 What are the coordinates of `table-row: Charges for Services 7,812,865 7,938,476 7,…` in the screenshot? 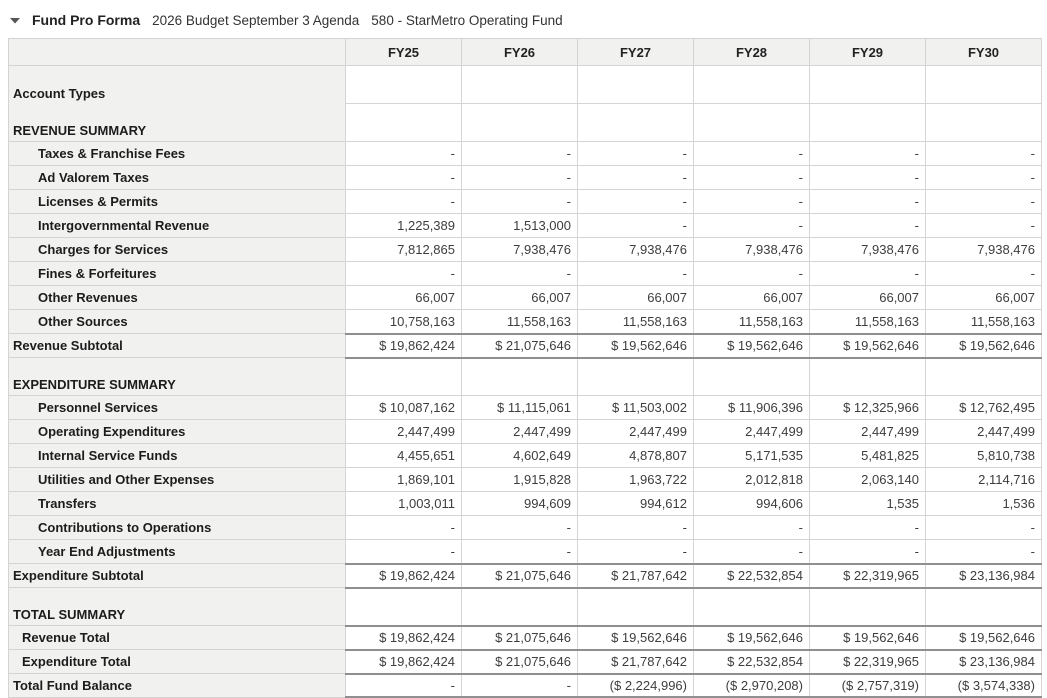 It's located at (525, 249).